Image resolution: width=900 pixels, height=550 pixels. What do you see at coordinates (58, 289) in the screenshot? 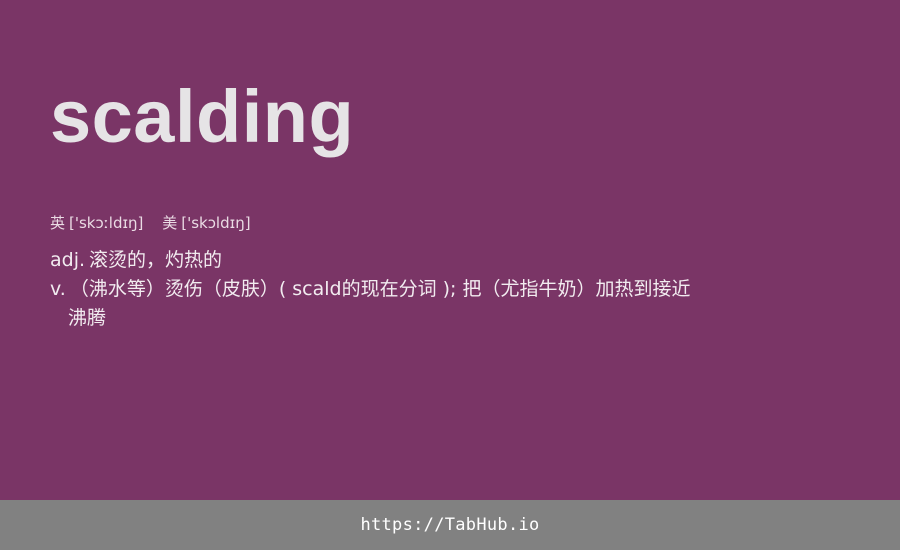
I see `part-of-speech: v.` at bounding box center [58, 289].